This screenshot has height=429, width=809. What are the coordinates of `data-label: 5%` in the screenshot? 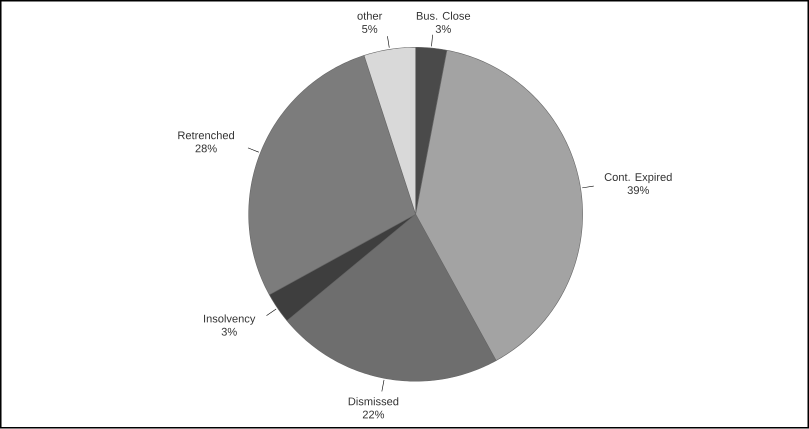 It's located at (370, 29).